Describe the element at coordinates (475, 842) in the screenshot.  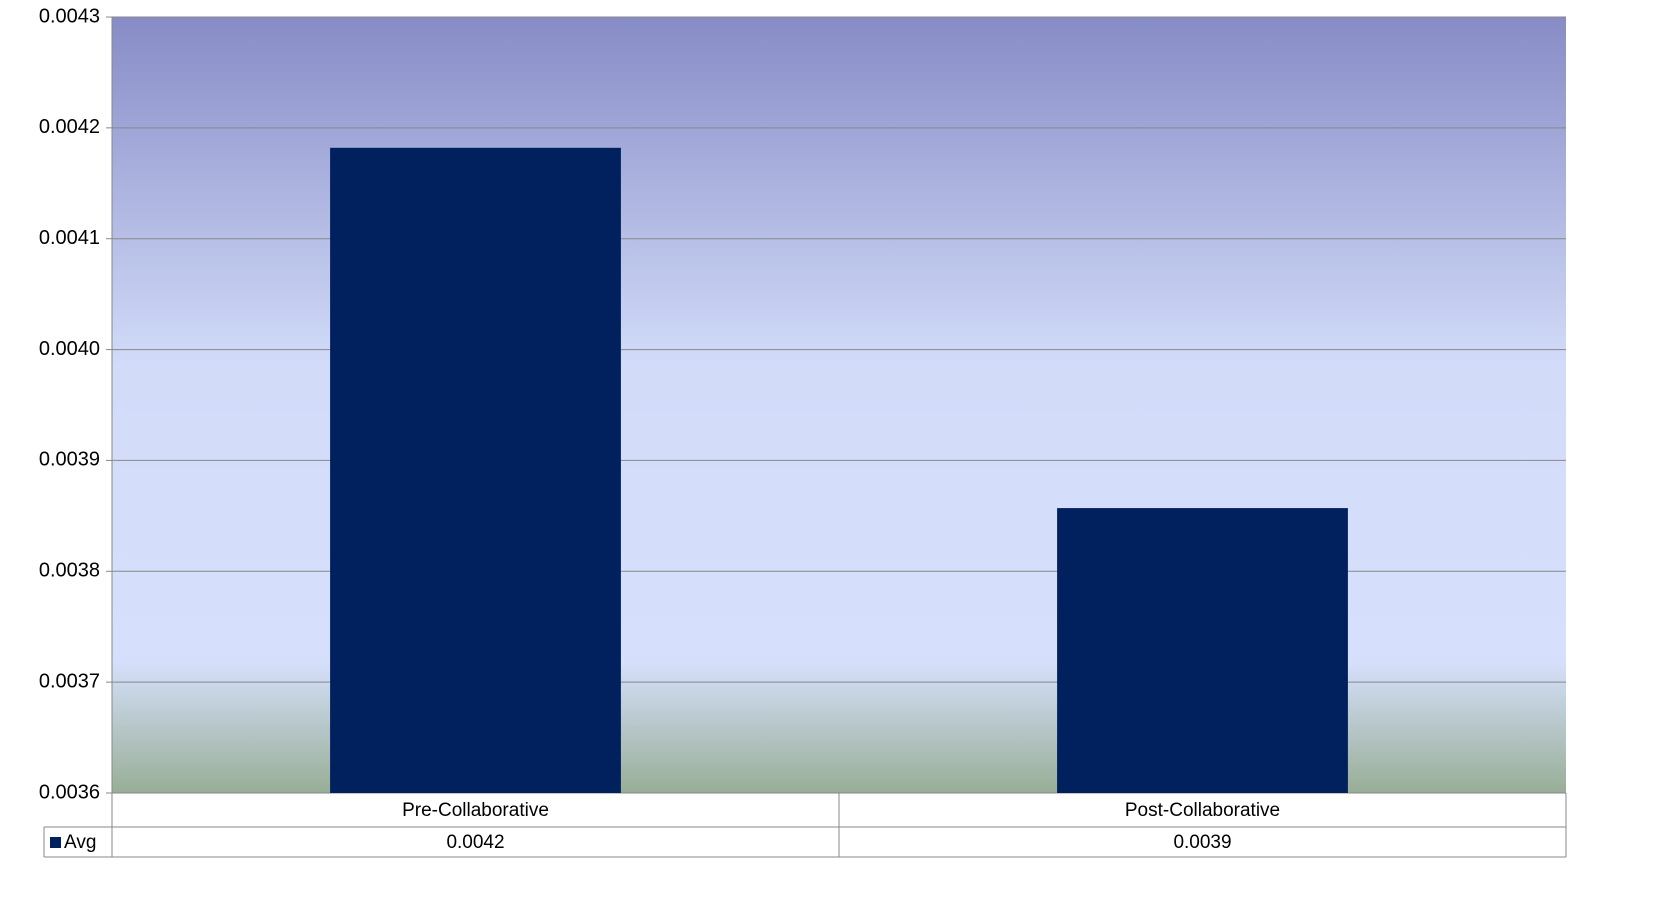
I see `data-label: 0.0042` at that location.